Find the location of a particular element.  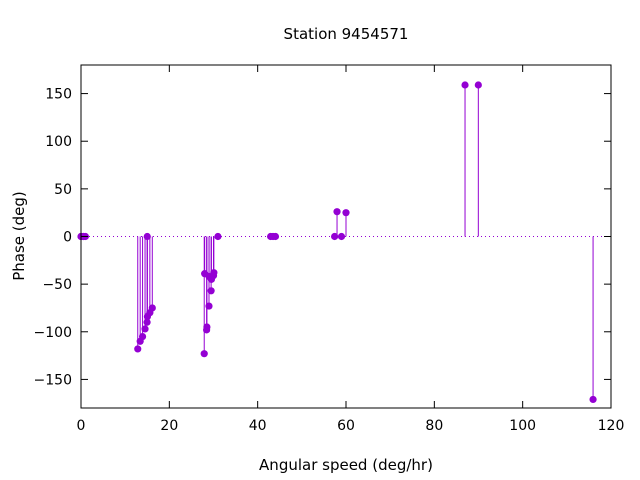

x-axis-title: Angular speed (deg/hr) is located at coordinates (346, 465).